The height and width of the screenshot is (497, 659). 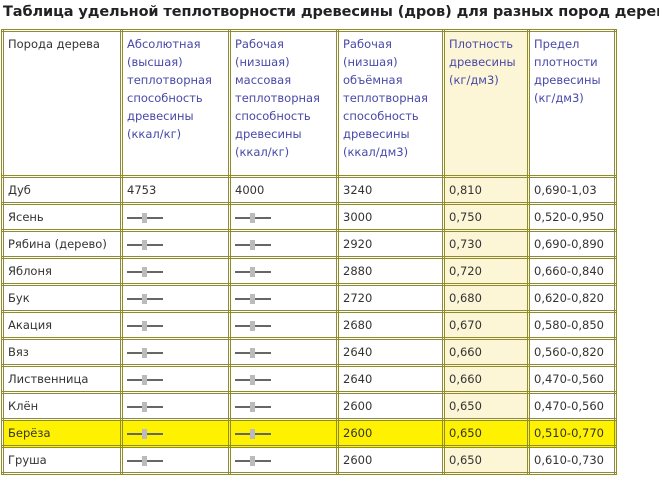 I want to click on cell-species: Клён, so click(x=62, y=406).